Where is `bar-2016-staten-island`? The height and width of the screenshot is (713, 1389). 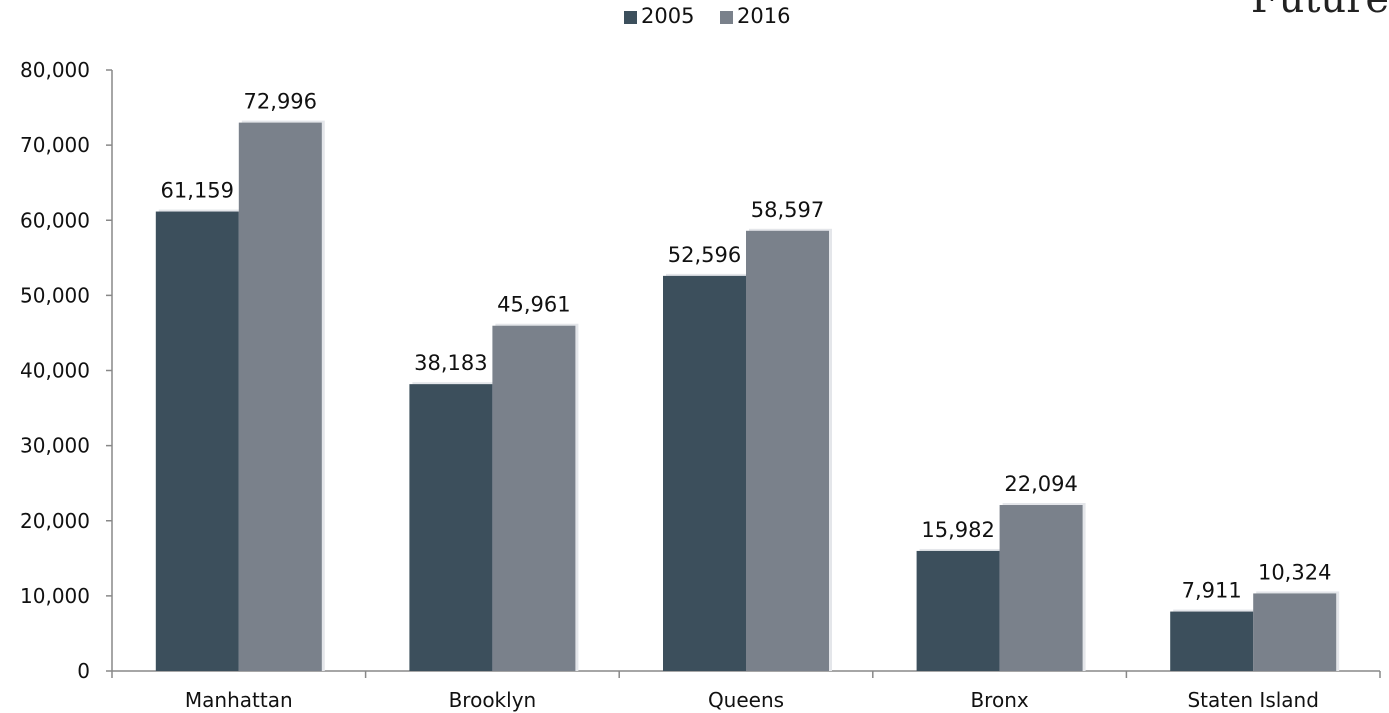
bar-2016-staten-island is located at coordinates (1295, 632).